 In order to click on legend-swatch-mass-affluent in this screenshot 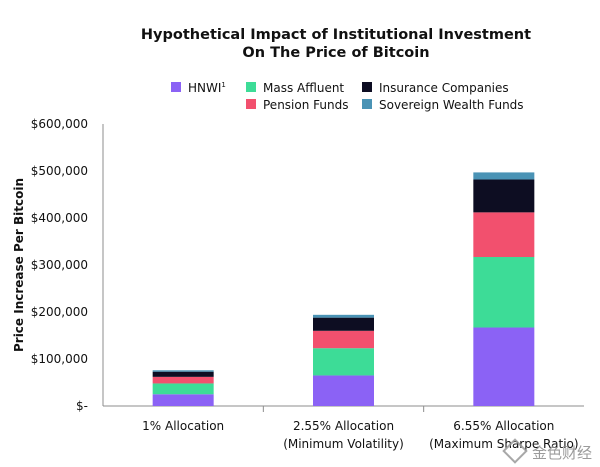, I will do `click(251, 87)`.